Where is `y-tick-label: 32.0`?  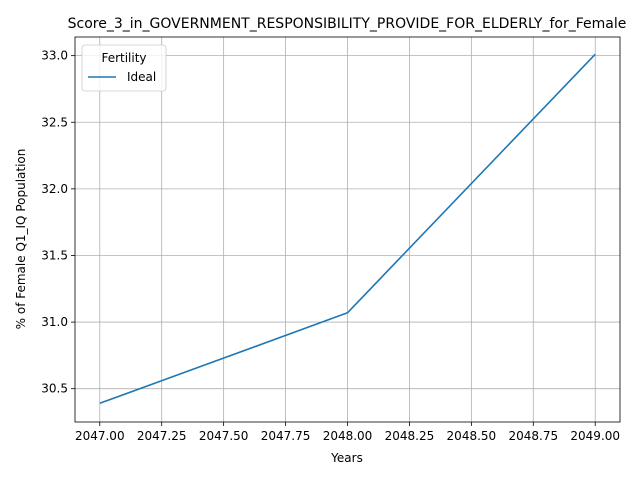 y-tick-label: 32.0 is located at coordinates (54, 189).